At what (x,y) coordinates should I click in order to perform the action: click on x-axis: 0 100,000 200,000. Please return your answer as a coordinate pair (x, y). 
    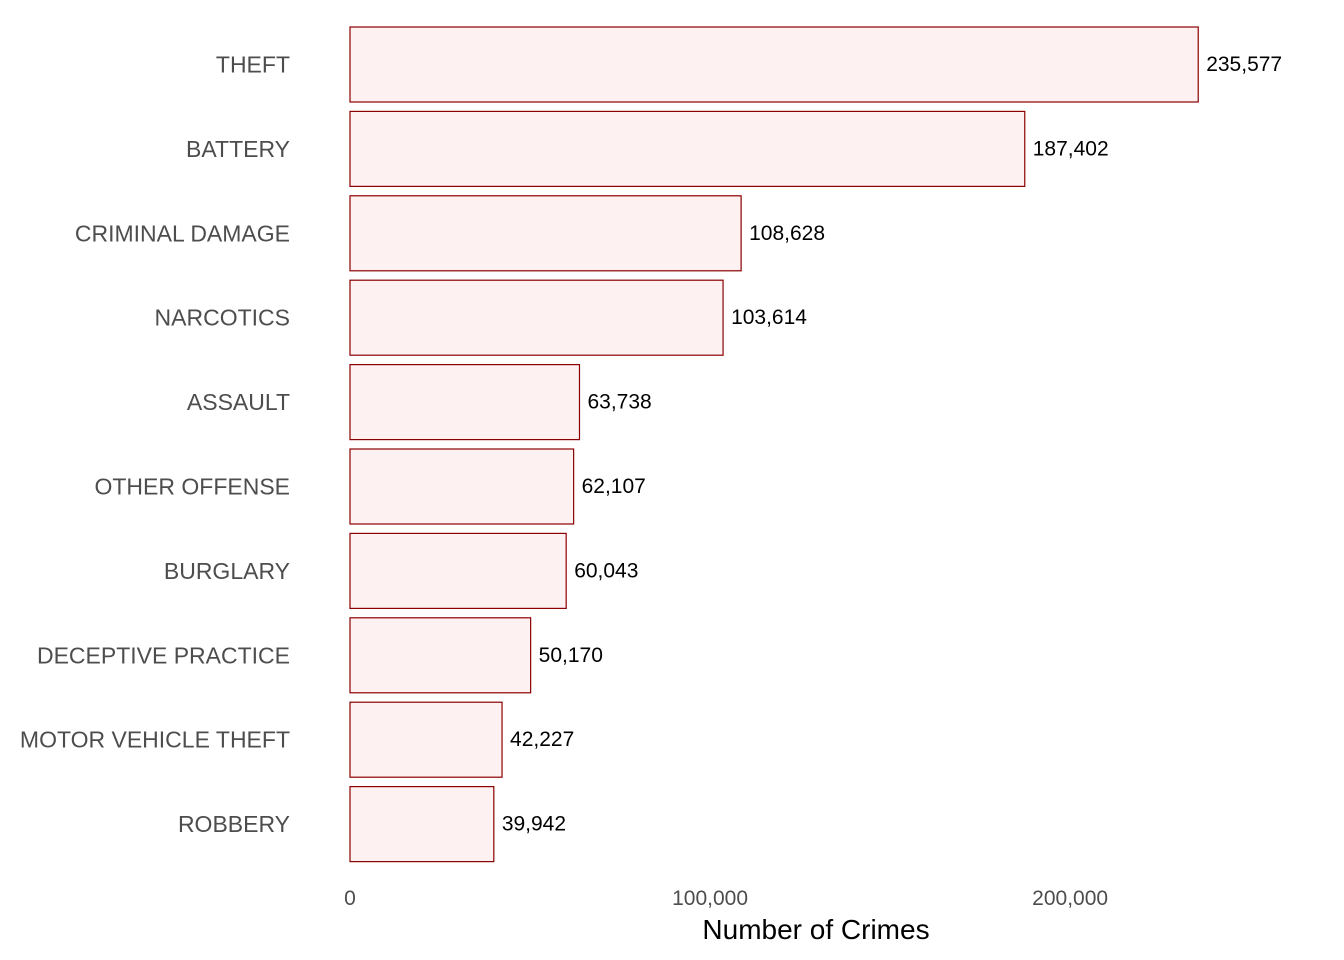
    Looking at the image, I should click on (726, 898).